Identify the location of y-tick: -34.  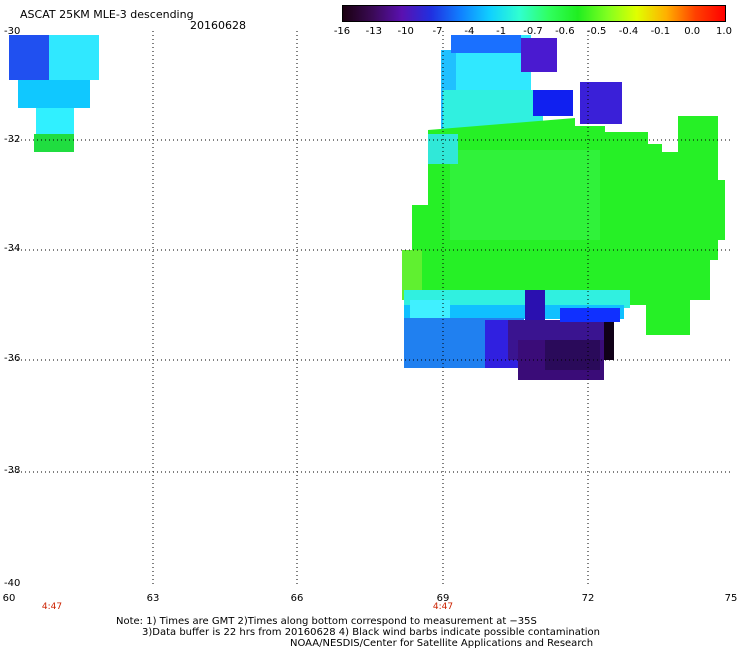
(12, 248).